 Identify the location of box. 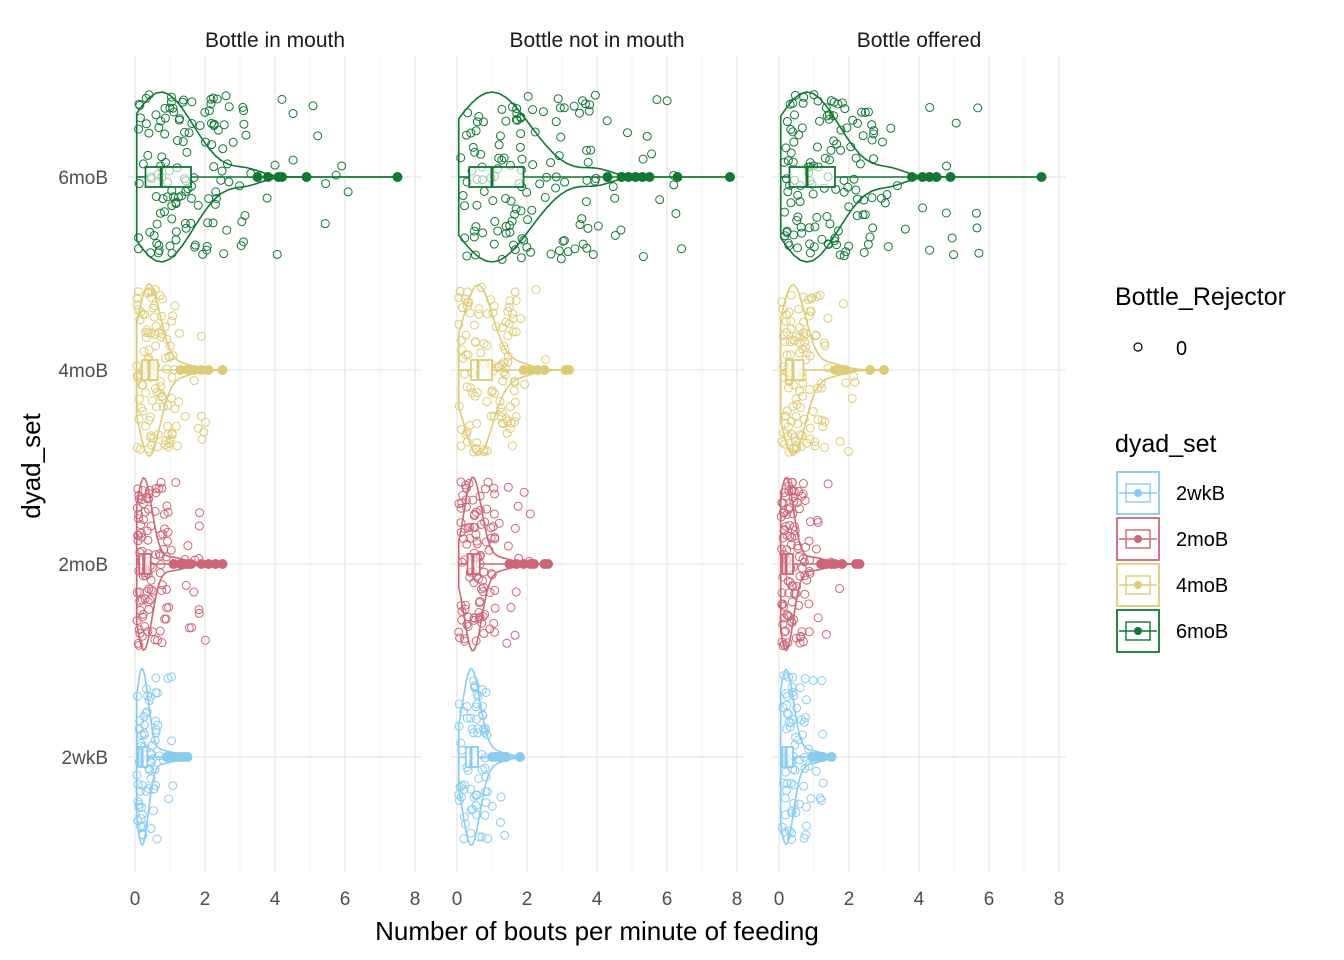
(787, 757).